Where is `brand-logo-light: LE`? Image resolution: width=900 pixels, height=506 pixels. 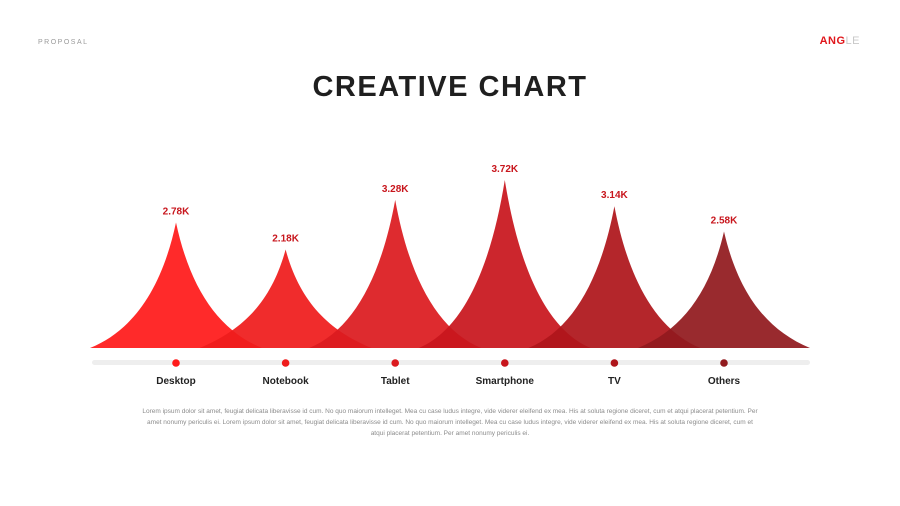 brand-logo-light: LE is located at coordinates (852, 41).